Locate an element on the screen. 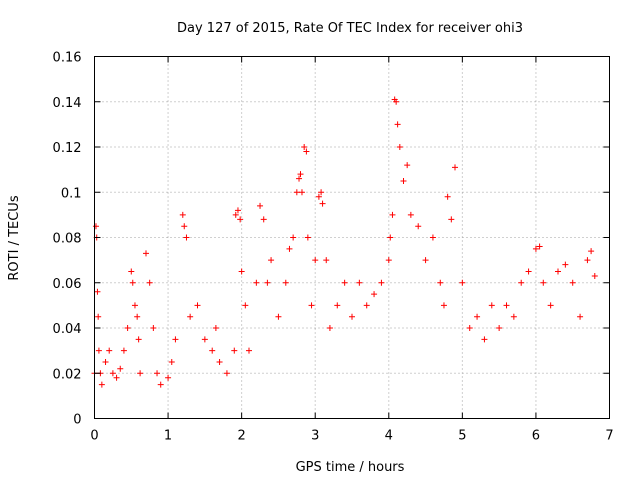 This screenshot has width=640, height=480. x-axis-label: GPS time / hours is located at coordinates (350, 467).